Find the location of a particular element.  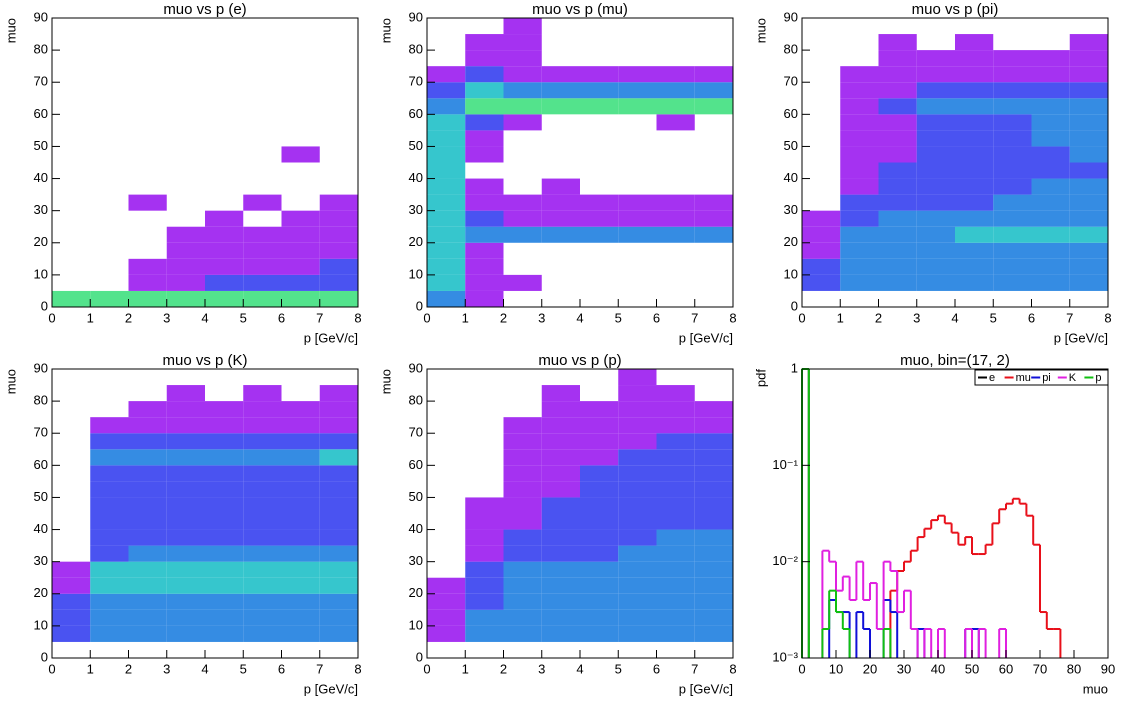

y-tick-label: 0 is located at coordinates (794, 305).